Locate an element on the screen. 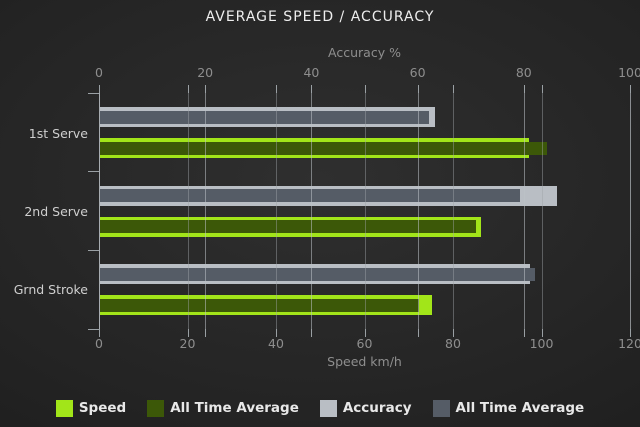 The image size is (640, 427). accuracy-tick-label-80: 80 is located at coordinates (523, 72).